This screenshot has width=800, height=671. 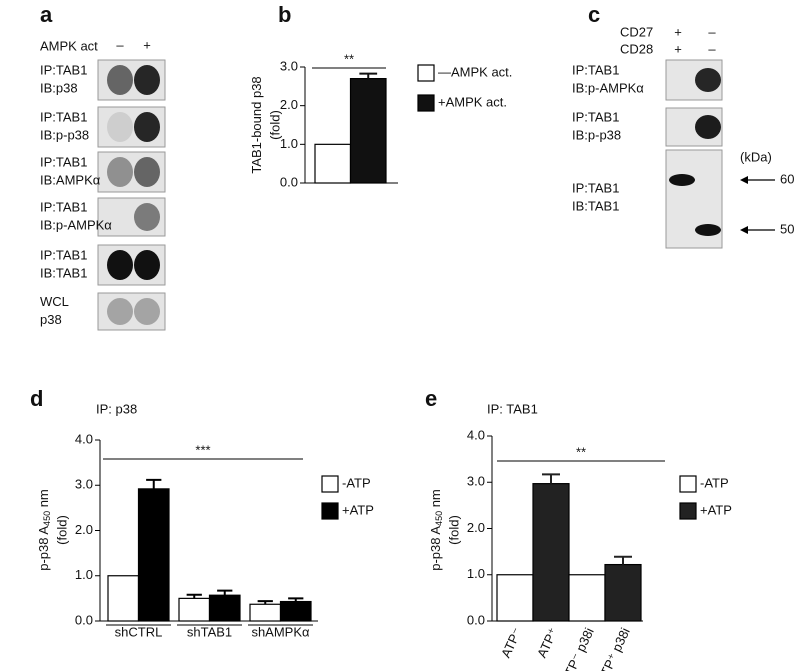 I want to click on x-tick-label: ATP⁻, so click(x=511, y=642).